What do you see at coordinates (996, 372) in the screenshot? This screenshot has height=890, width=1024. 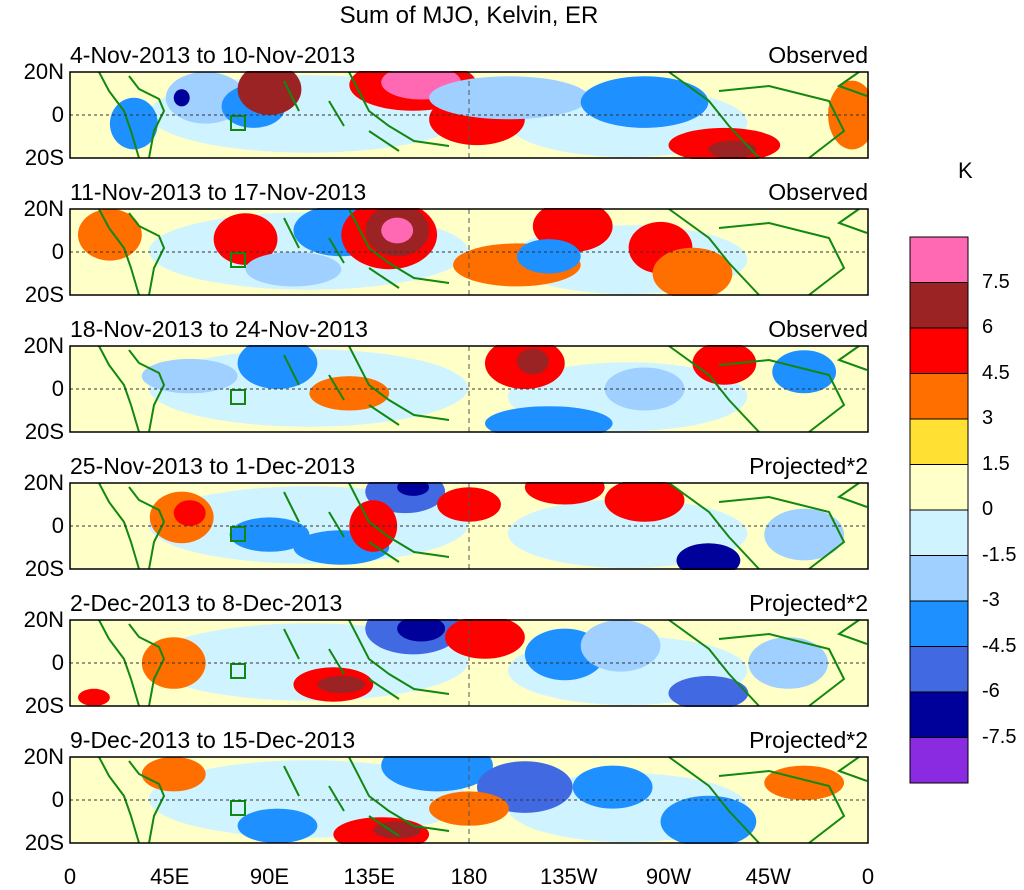 I see `colorbar-label: 4.5` at bounding box center [996, 372].